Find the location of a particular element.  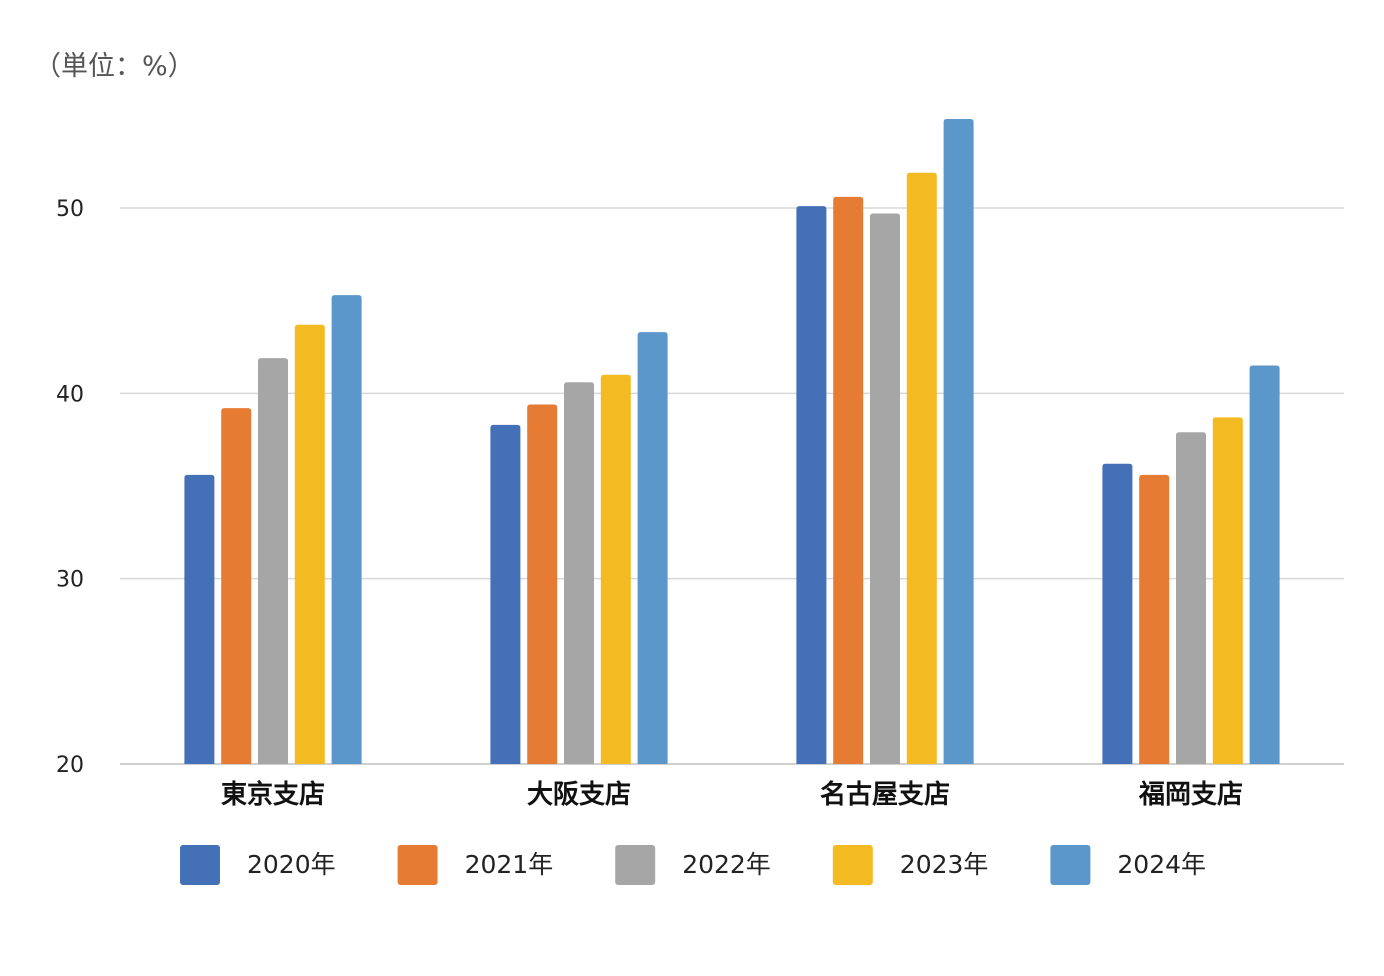

unit-label: （単位：%） is located at coordinates (114, 66).